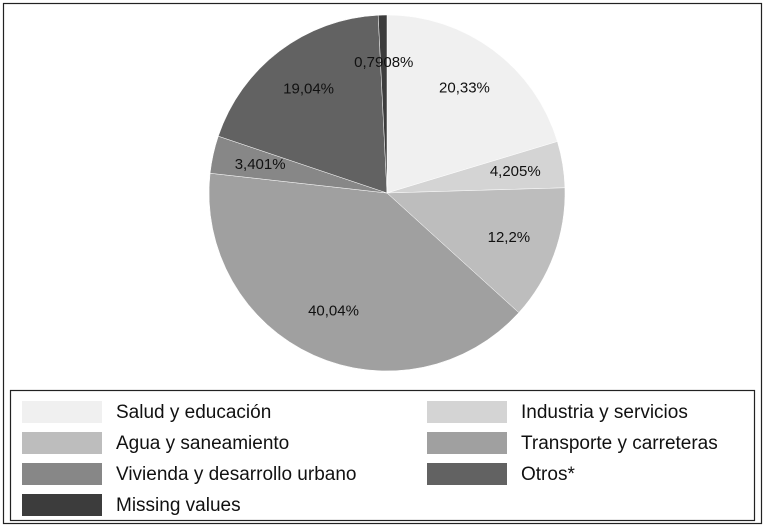 Image resolution: width=764 pixels, height=528 pixels. Describe the element at coordinates (202, 443) in the screenshot. I see `legend-label: Agua y saneamiento` at that location.